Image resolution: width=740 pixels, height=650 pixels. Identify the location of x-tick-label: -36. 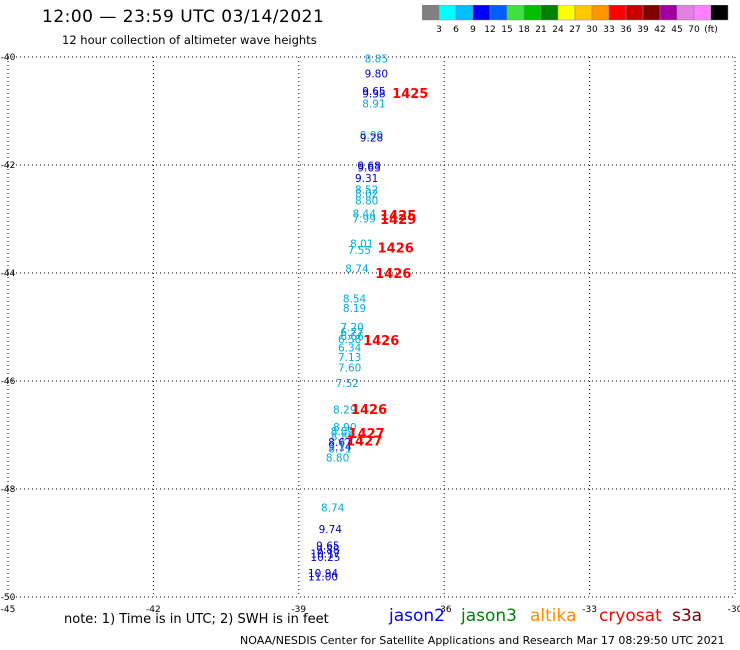
(444, 610).